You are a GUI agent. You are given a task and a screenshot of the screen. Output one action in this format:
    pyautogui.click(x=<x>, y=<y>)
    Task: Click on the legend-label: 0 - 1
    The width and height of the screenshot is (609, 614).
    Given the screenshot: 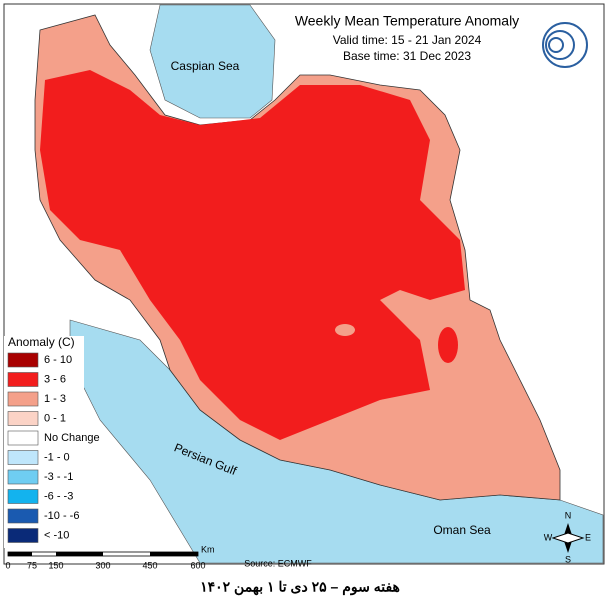 What is the action you would take?
    pyautogui.click(x=55, y=418)
    